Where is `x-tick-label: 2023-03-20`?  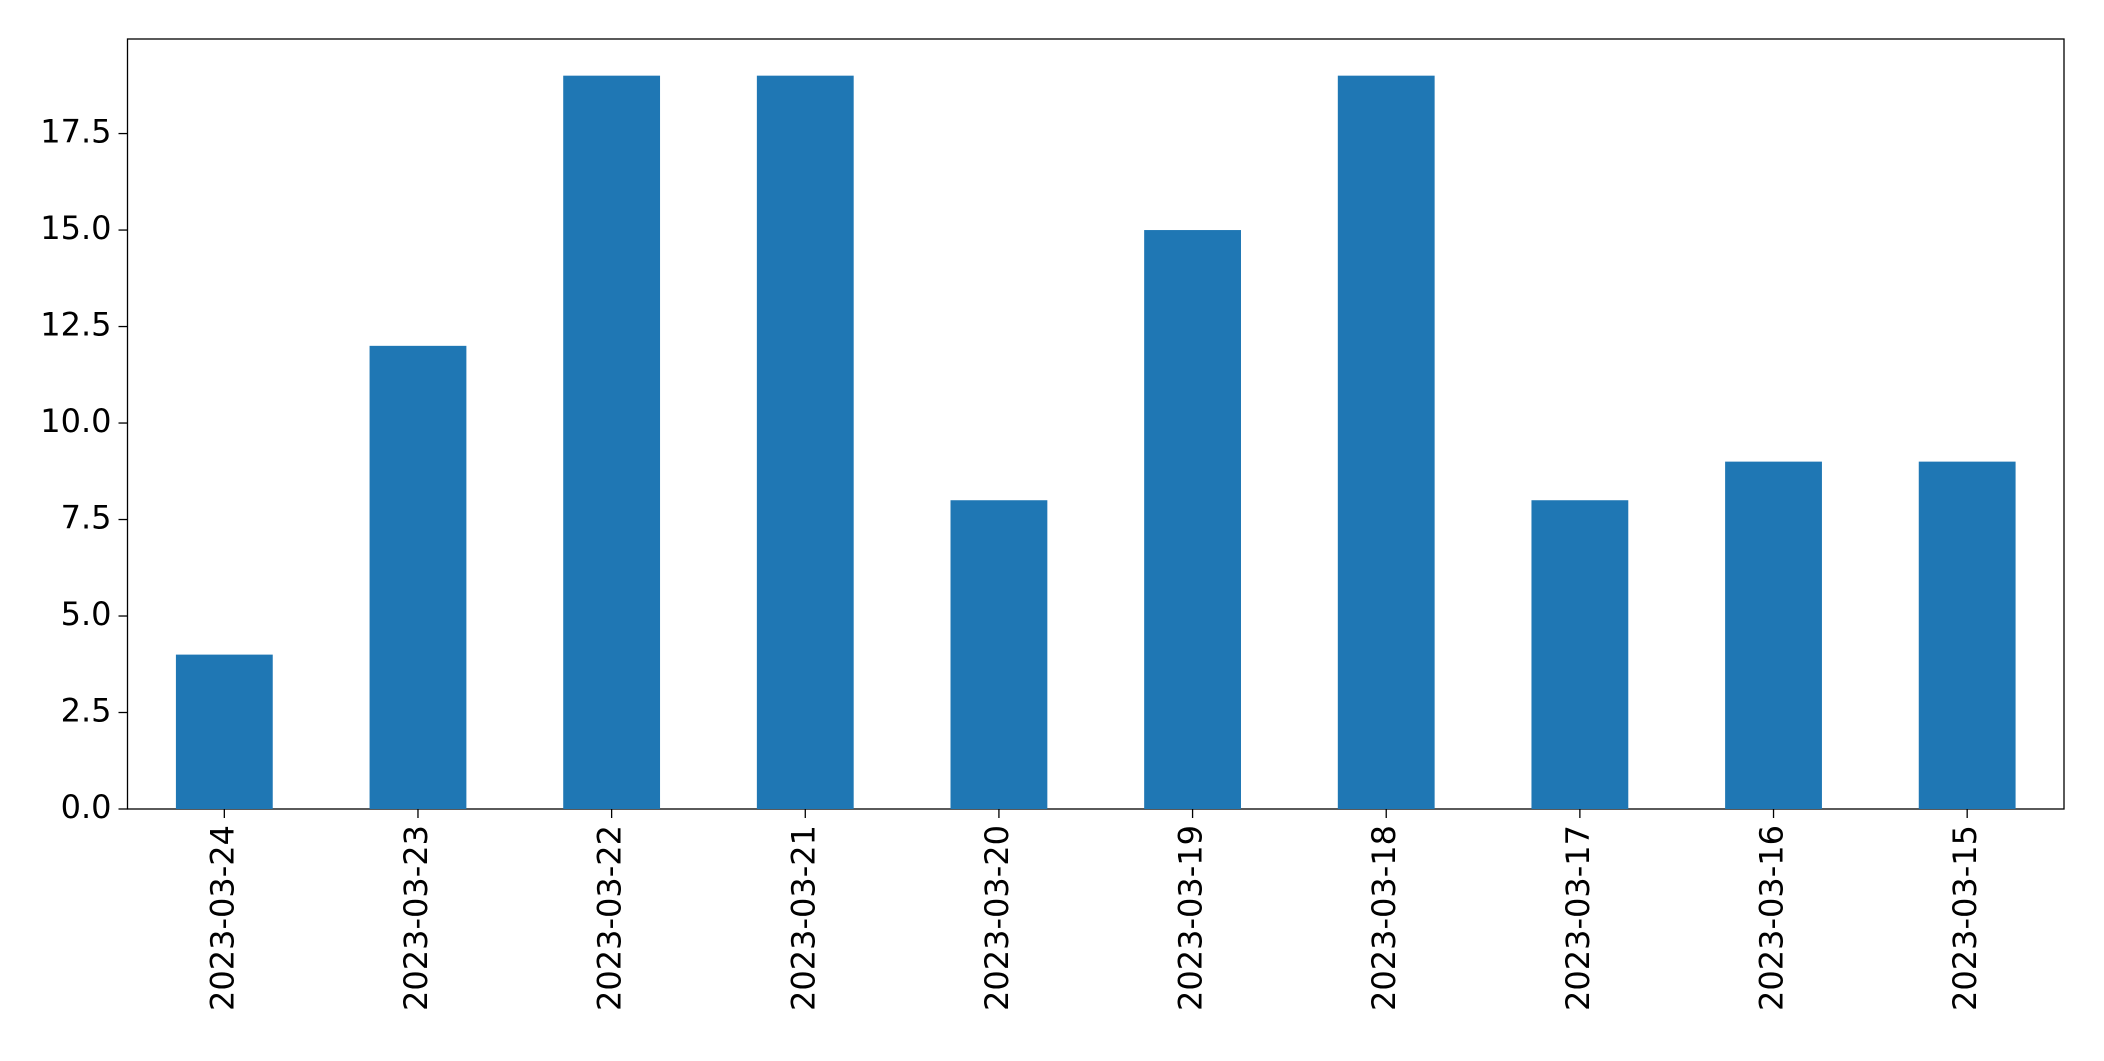 x-tick-label: 2023-03-20 is located at coordinates (997, 918).